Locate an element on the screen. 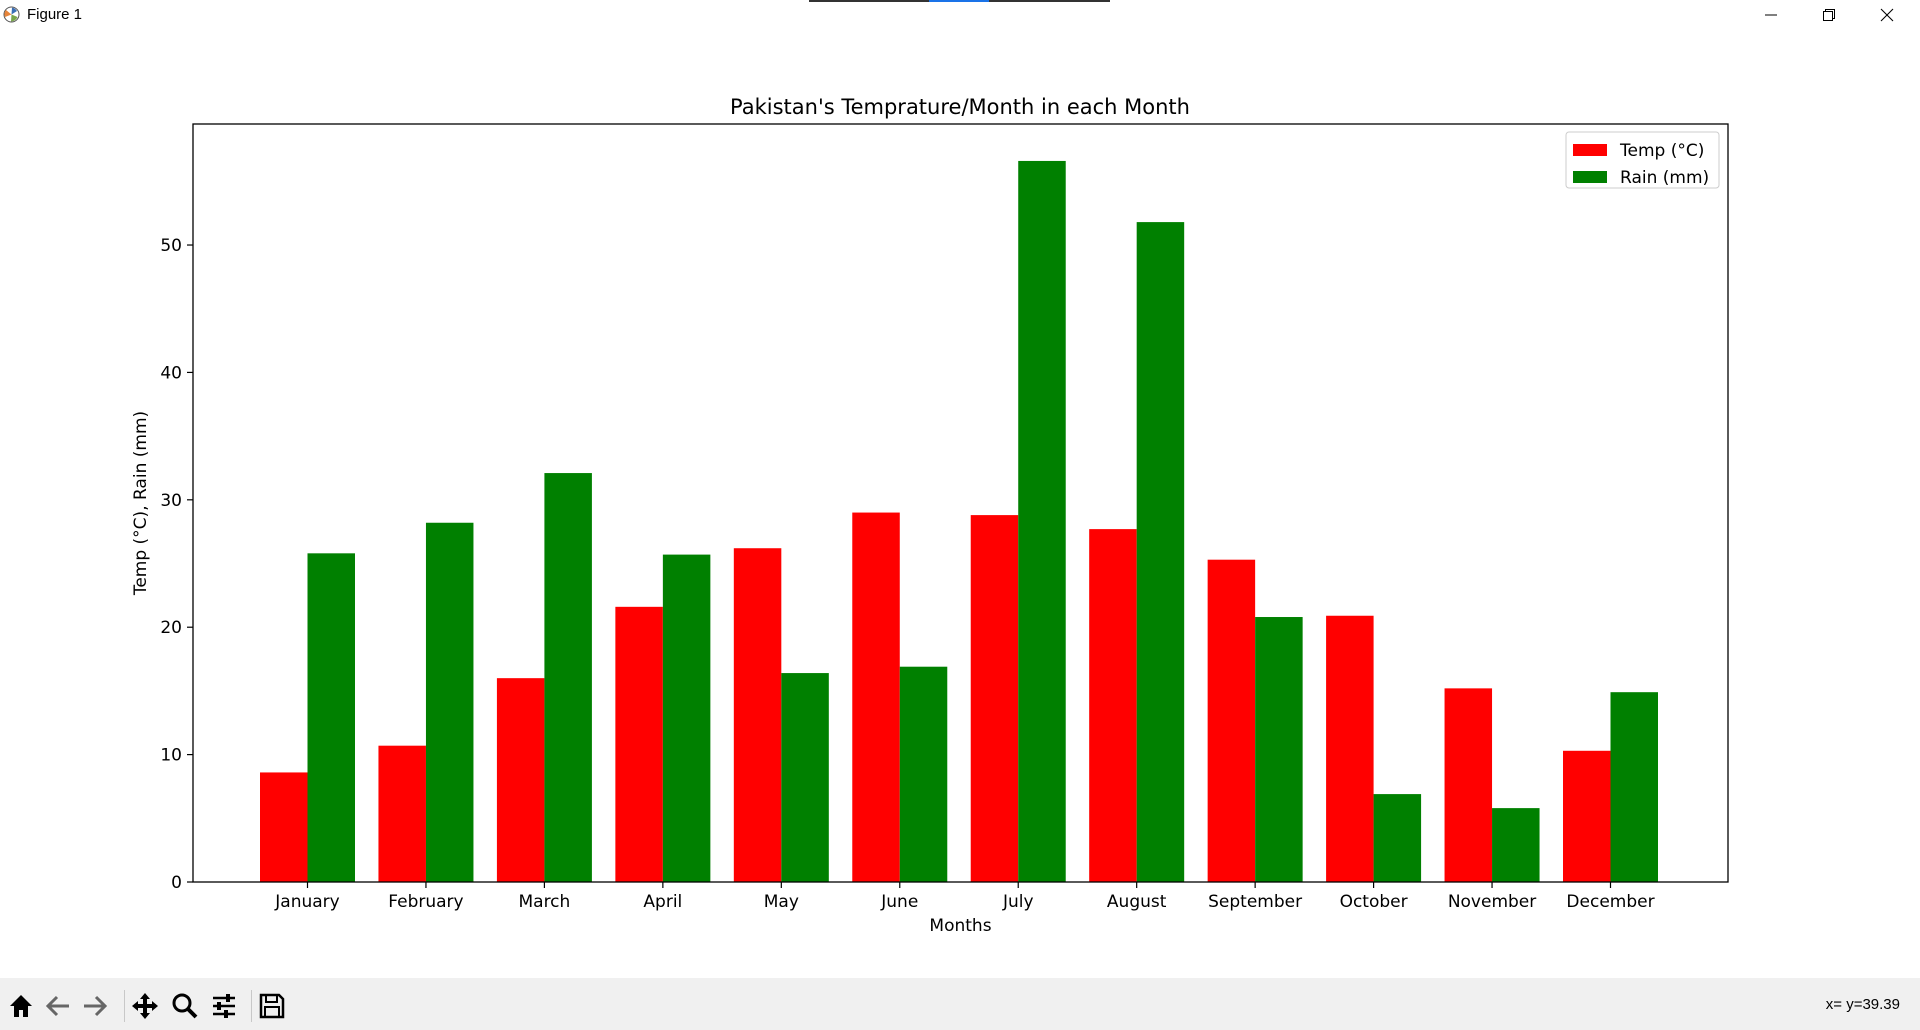 Image resolution: width=1920 pixels, height=1030 pixels. sliders-icon is located at coordinates (224, 1006).